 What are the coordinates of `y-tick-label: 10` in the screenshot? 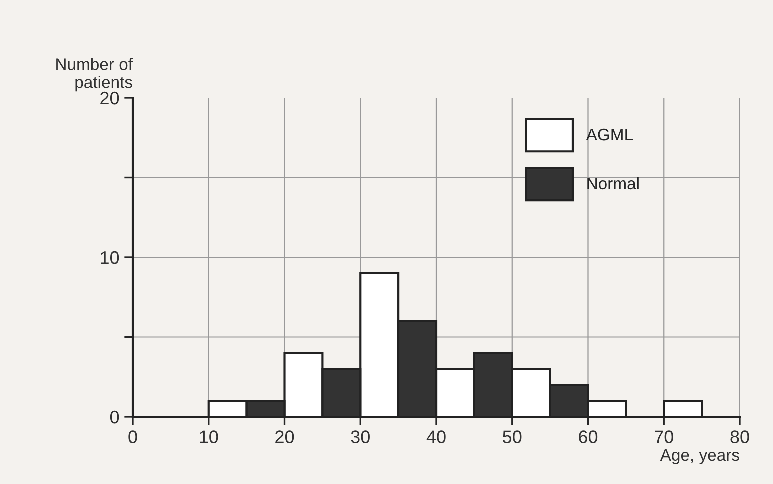 It's located at (110, 257).